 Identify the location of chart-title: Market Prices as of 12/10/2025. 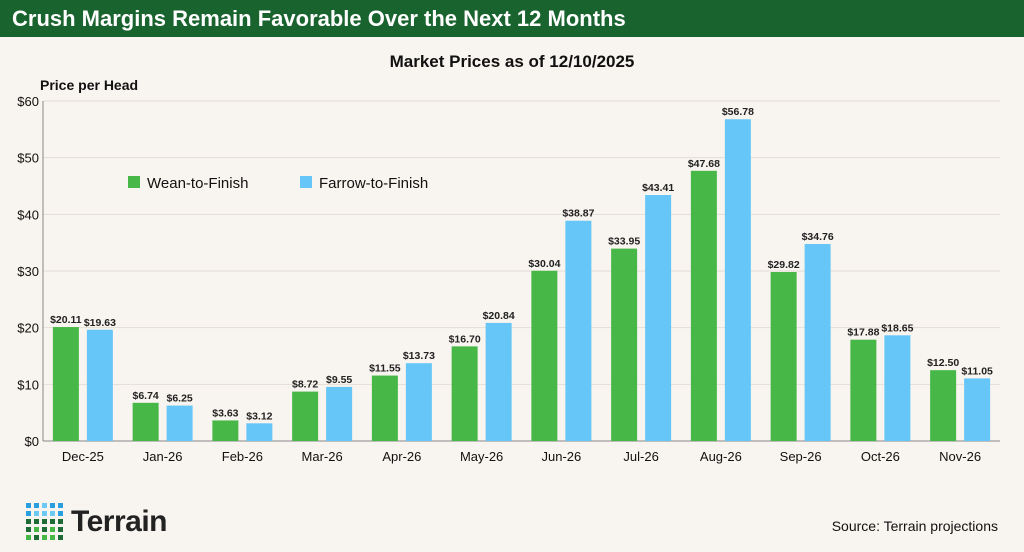
(512, 61).